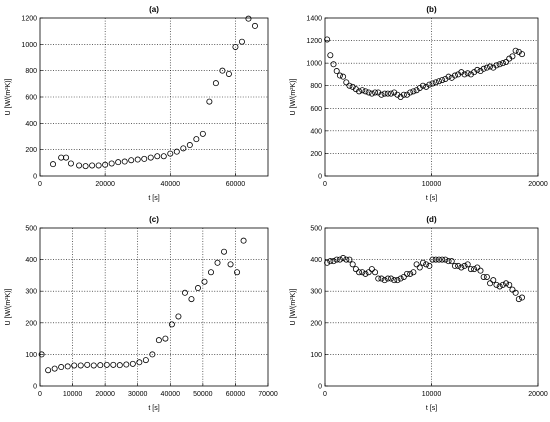  What do you see at coordinates (316, 229) in the screenshot?
I see `y-tick-label: 500` at bounding box center [316, 229].